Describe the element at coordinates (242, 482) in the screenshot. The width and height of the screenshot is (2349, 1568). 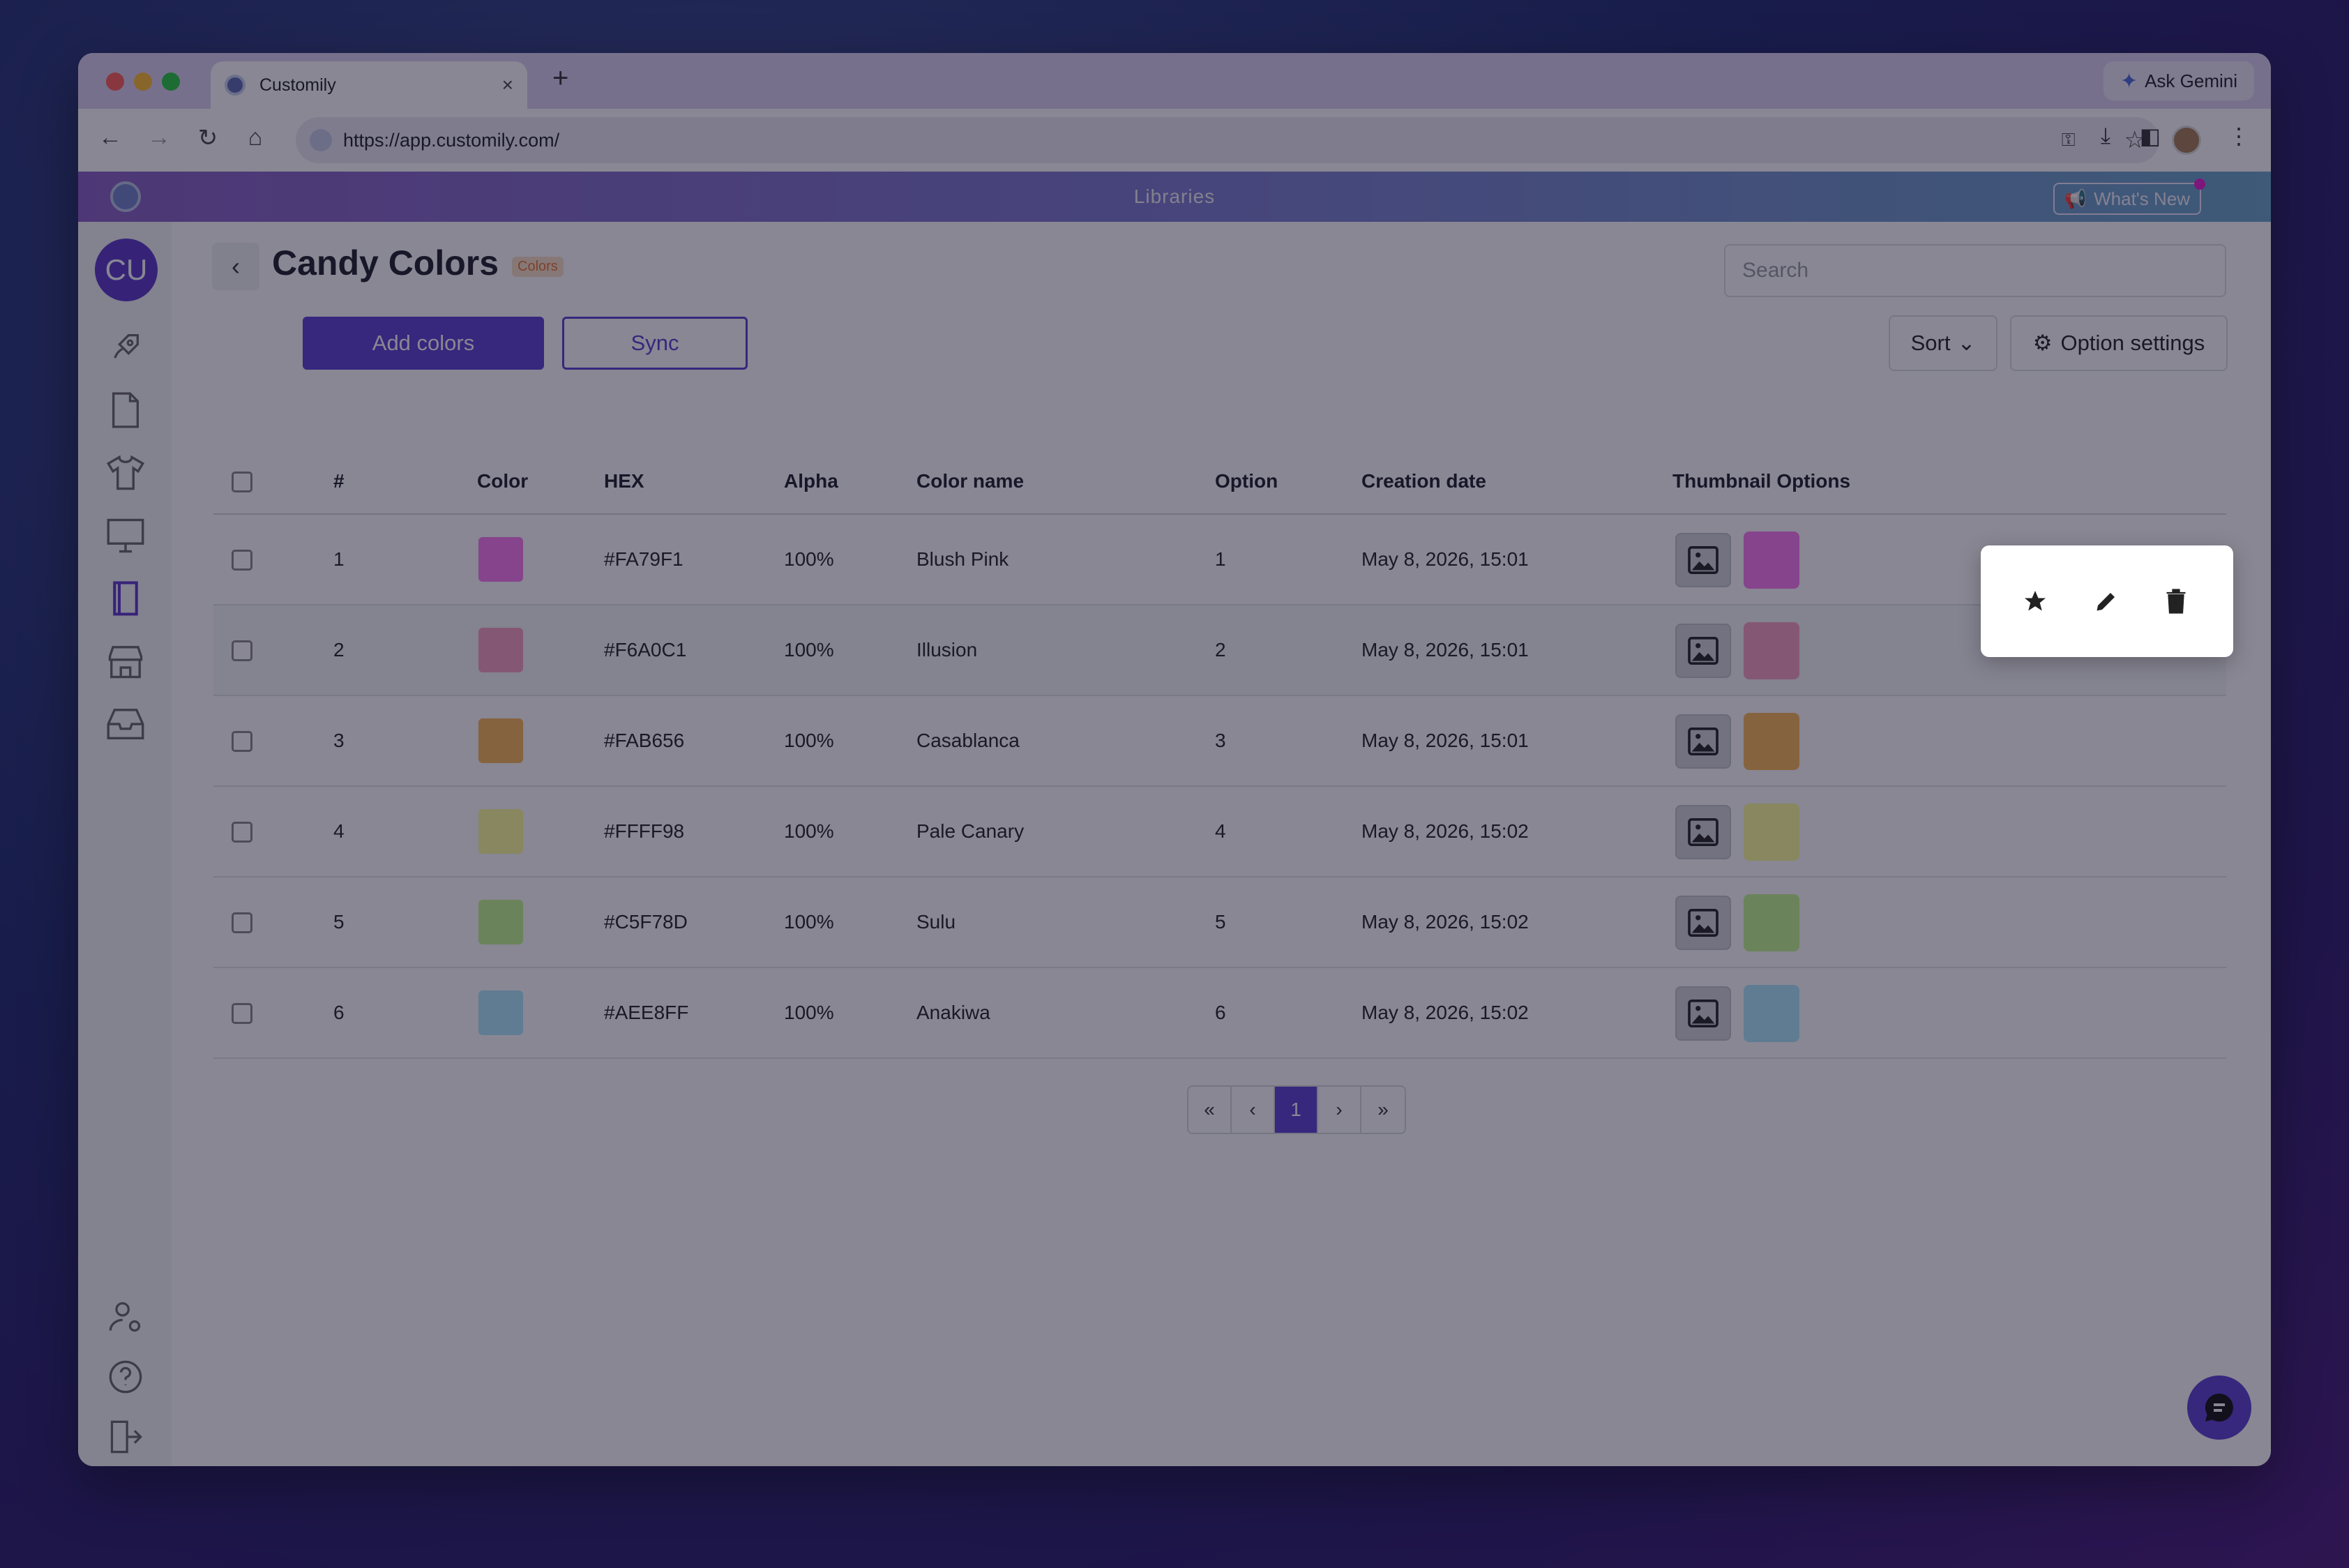
I see `select-all-checkbox` at that location.